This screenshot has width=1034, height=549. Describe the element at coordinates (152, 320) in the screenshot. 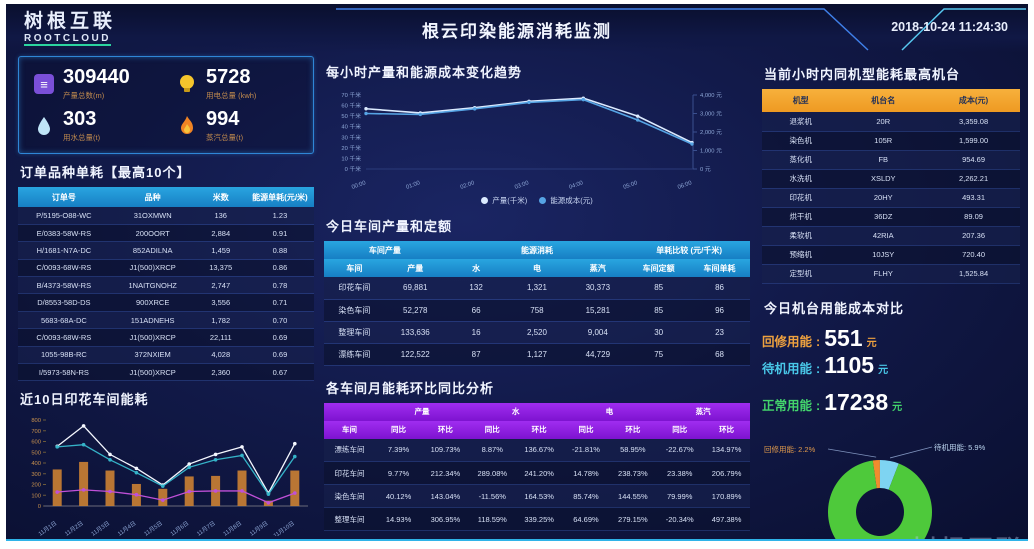

I see `table-cell: 151ADNEHS` at that location.